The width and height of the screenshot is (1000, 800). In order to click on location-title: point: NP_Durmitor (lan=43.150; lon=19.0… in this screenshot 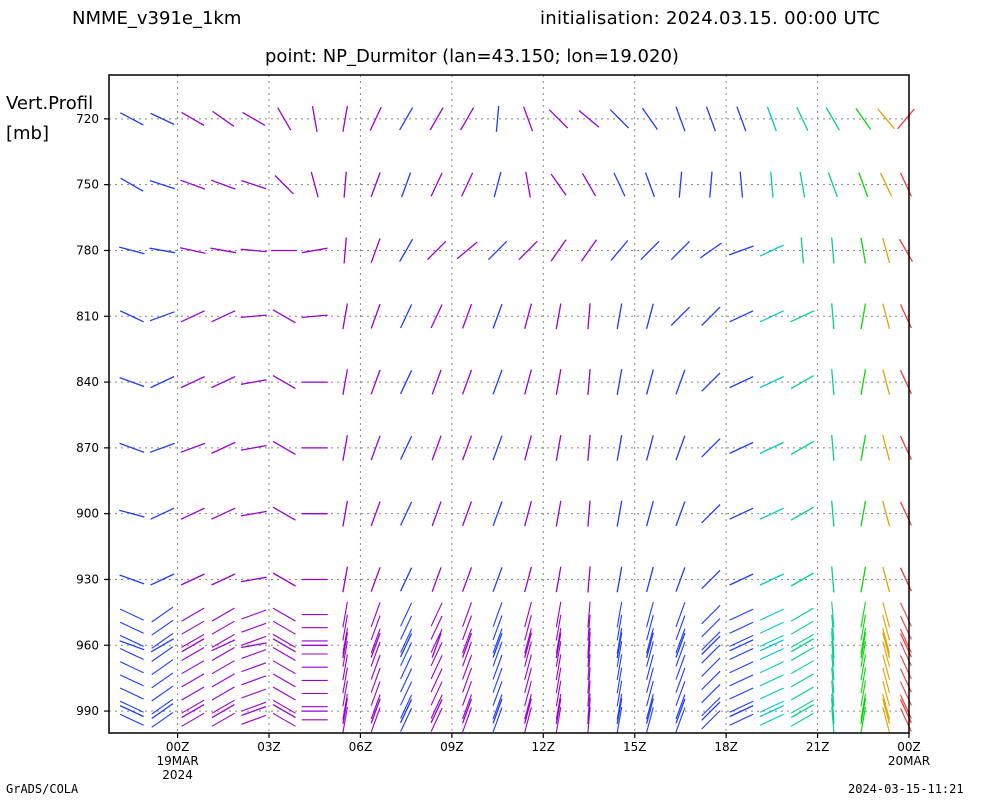, I will do `click(472, 56)`.